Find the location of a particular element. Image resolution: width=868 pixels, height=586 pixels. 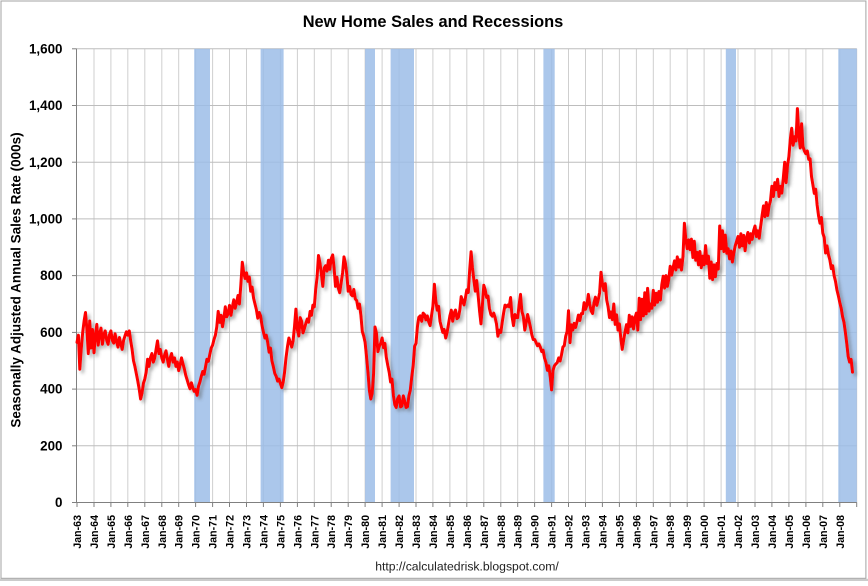

svg-text: Jan-66 is located at coordinates (129, 532).